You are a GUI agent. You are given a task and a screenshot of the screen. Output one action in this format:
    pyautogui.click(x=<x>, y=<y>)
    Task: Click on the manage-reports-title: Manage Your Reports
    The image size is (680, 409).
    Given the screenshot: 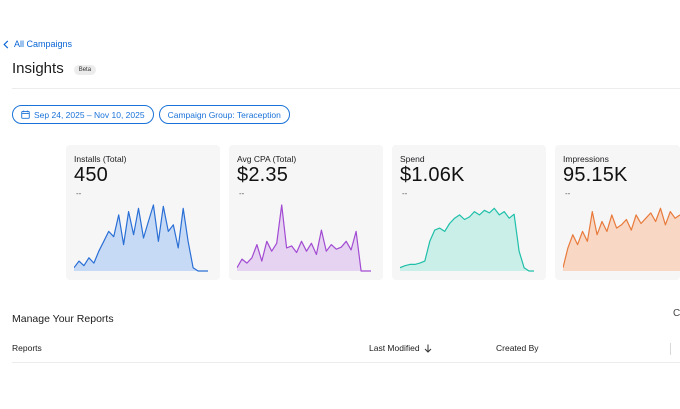 What is the action you would take?
    pyautogui.click(x=63, y=319)
    